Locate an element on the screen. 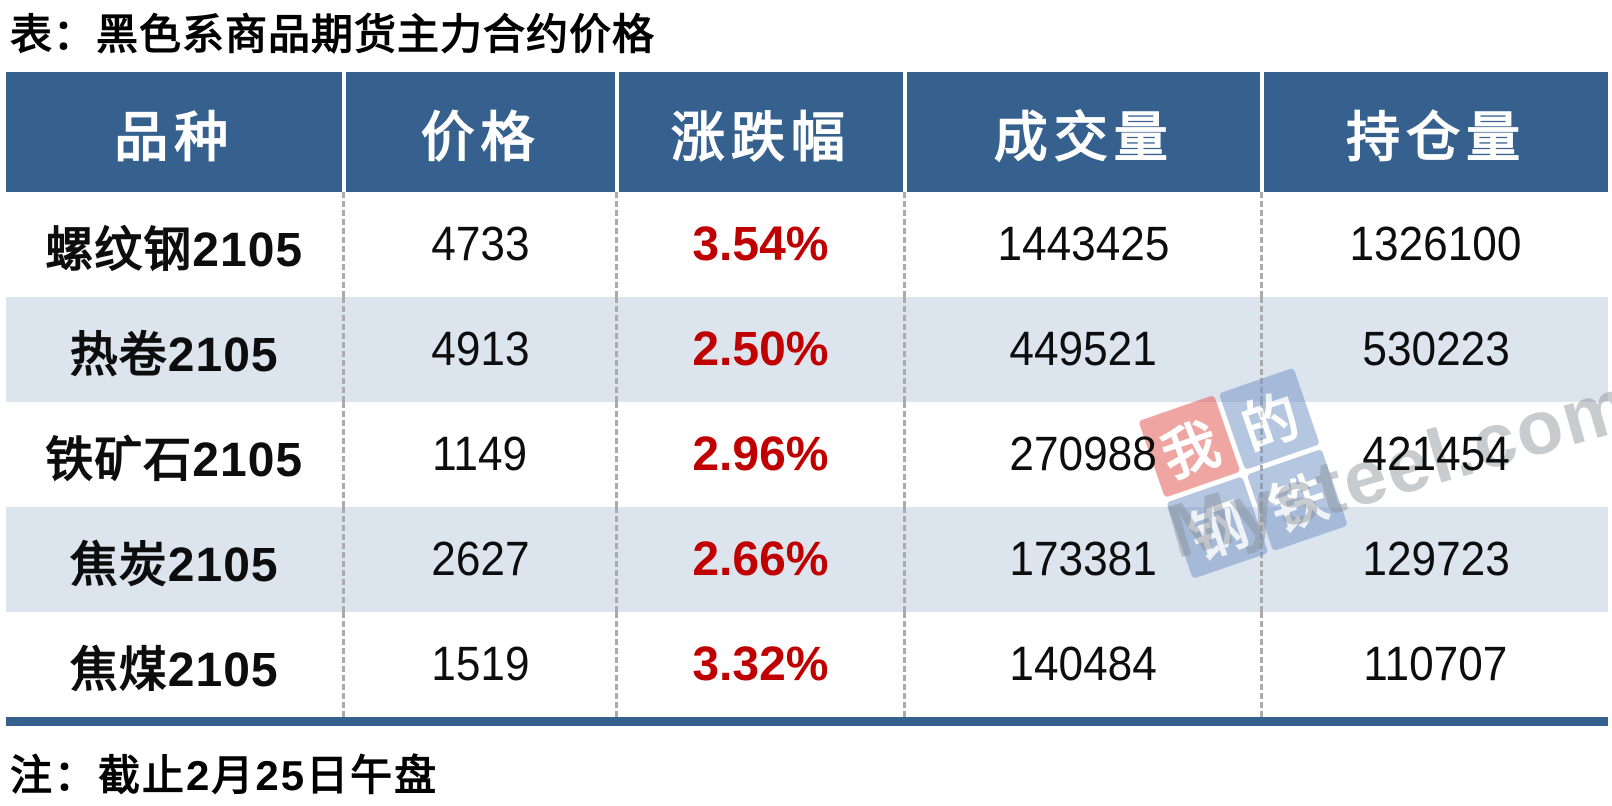 The image size is (1612, 806). cell-volume: 1443425 is located at coordinates (1083, 244).